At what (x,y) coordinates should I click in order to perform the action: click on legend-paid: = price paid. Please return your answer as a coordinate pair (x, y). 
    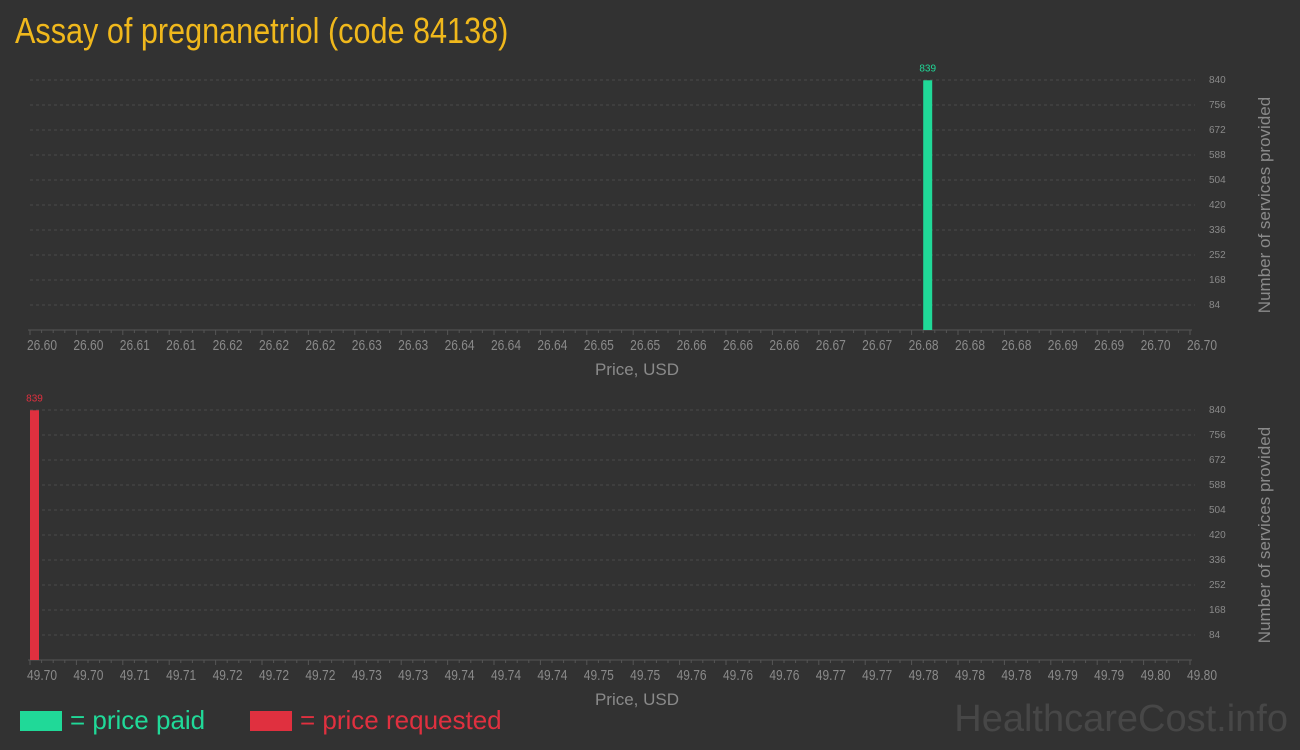
    Looking at the image, I should click on (112, 720).